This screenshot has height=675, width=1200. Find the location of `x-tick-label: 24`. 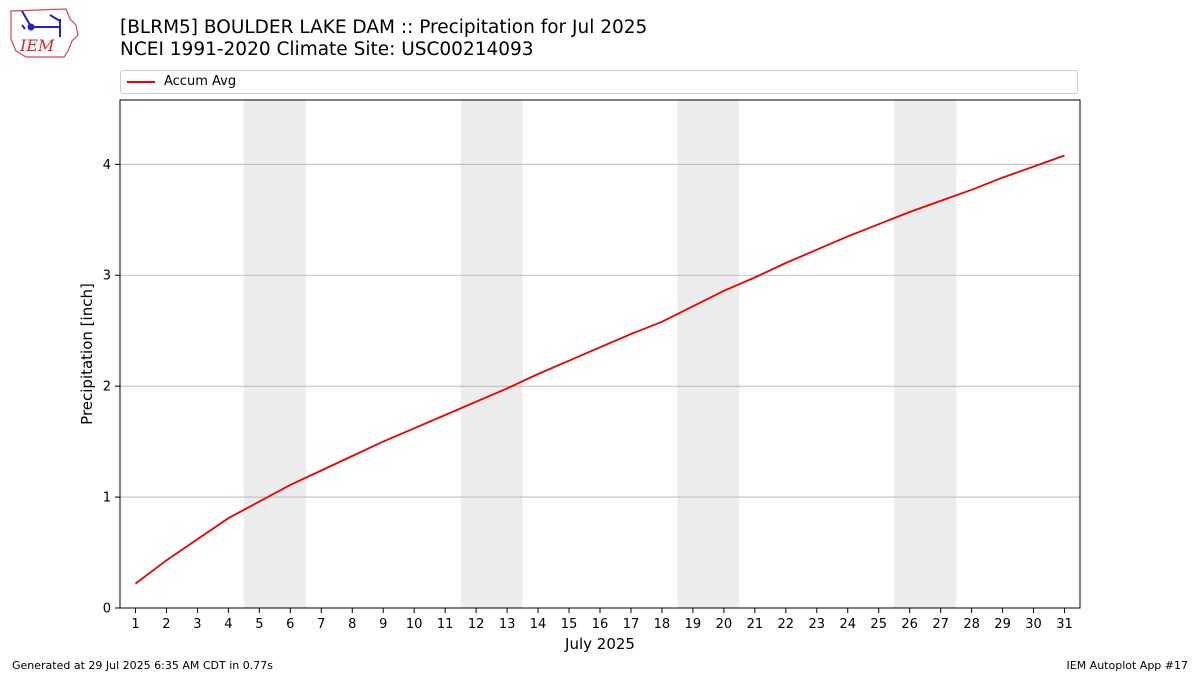

x-tick-label: 24 is located at coordinates (847, 624).